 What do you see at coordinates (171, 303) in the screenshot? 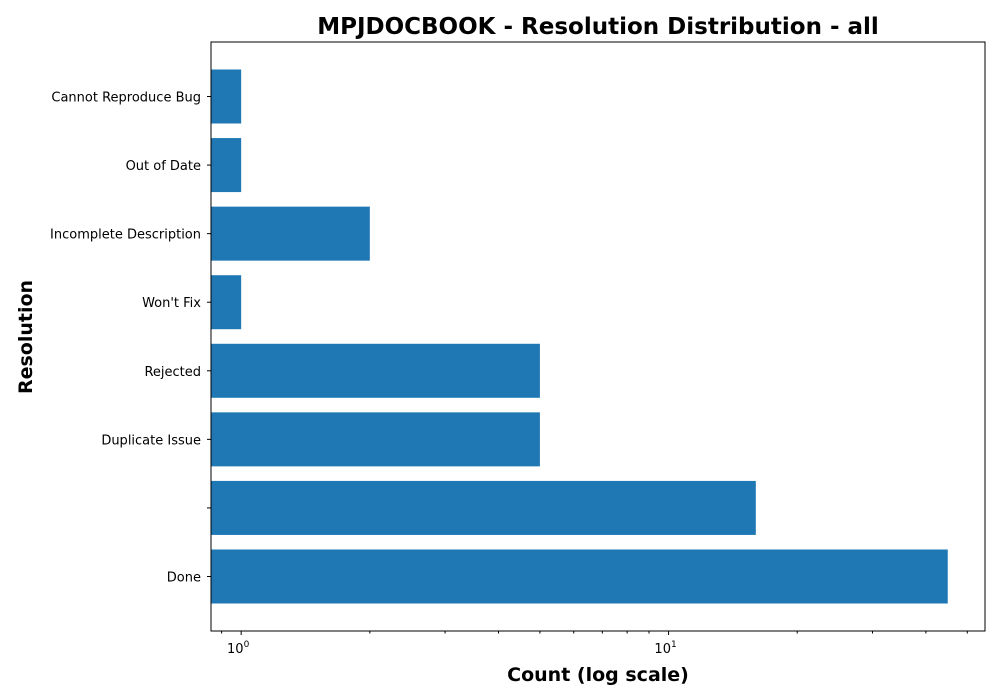
I see `y-tick-label: Won't Fix` at bounding box center [171, 303].